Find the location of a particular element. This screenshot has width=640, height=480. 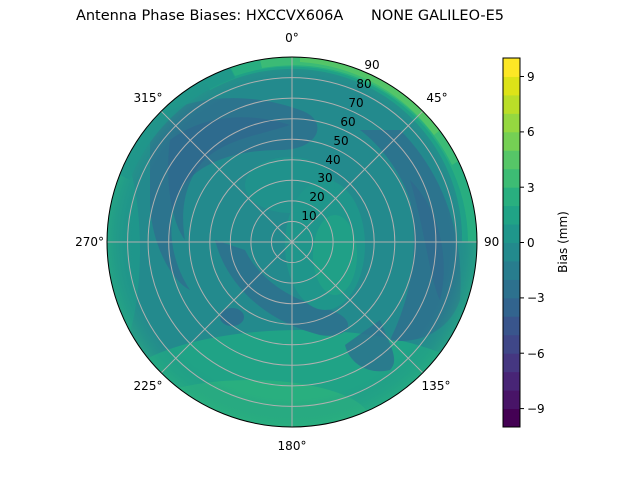

radial-label-60: 60 is located at coordinates (347, 122).